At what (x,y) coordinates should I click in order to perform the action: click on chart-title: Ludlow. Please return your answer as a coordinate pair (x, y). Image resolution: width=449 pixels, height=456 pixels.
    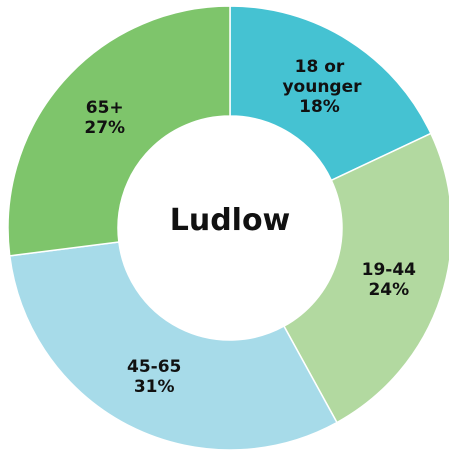
    Looking at the image, I should click on (230, 220).